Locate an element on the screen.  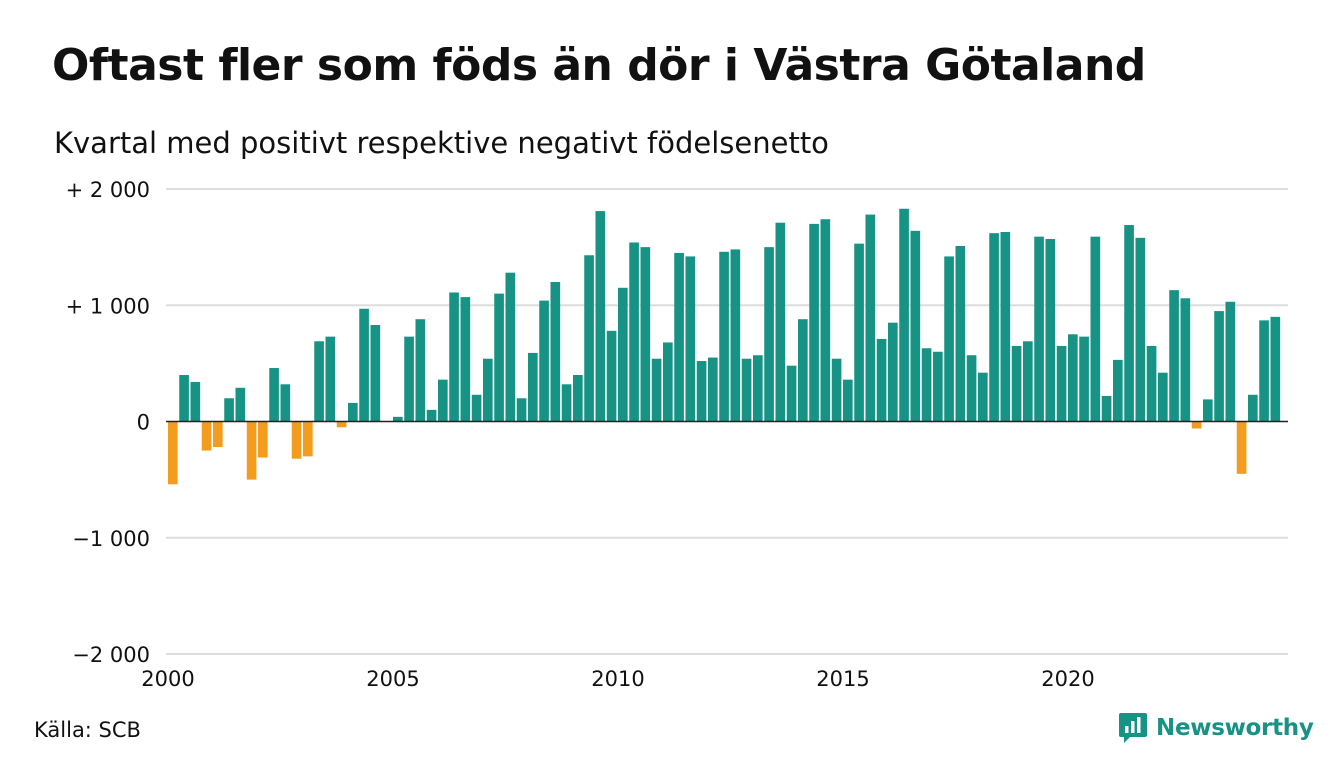
x-tick-label: 2020 is located at coordinates (1067, 679).